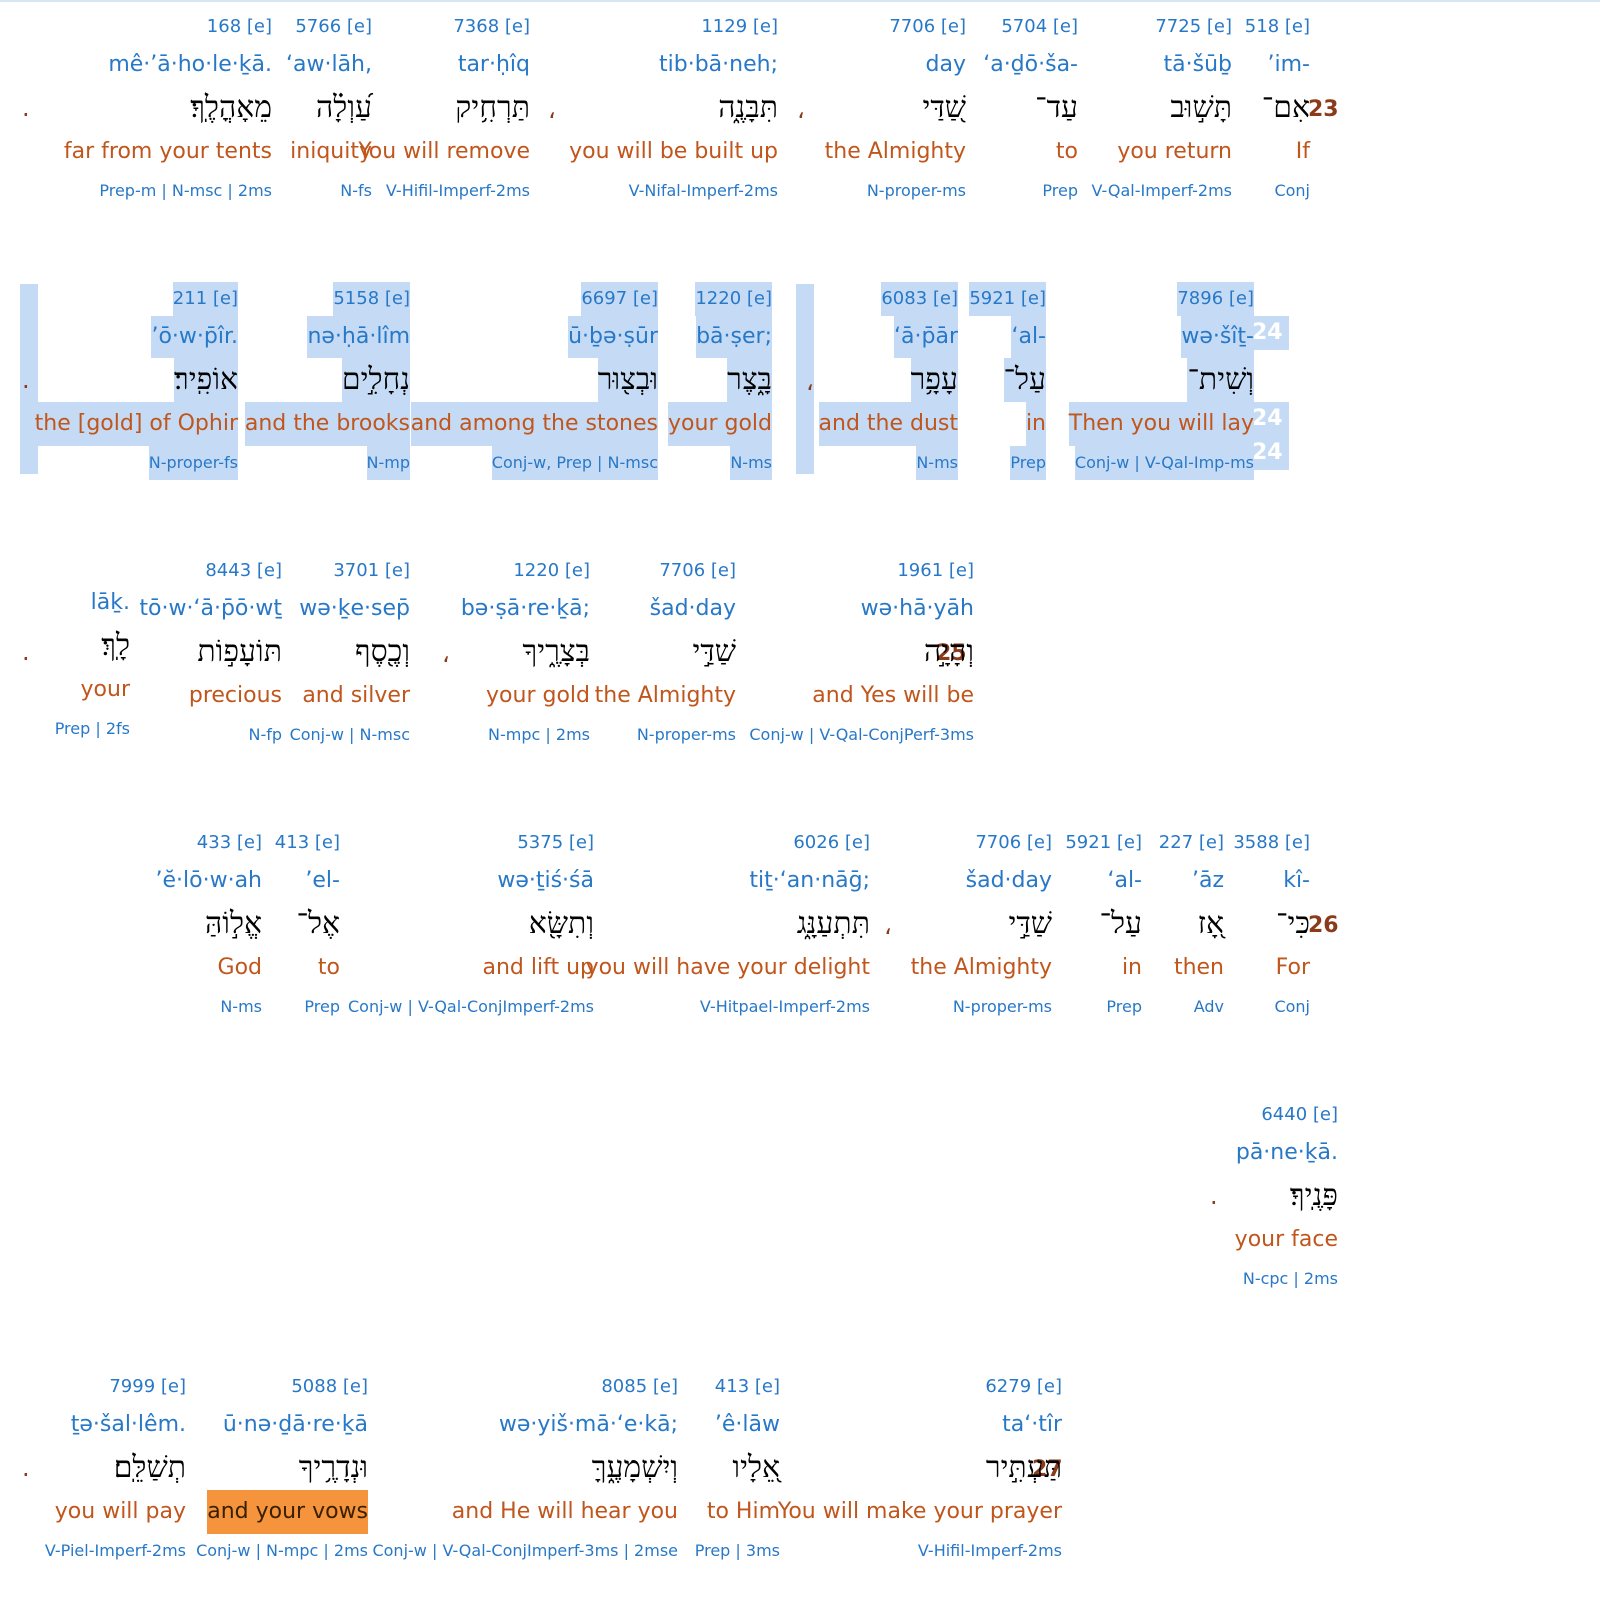 The image size is (1600, 1597). What do you see at coordinates (1023, 1386) in the screenshot?
I see `strongs-link: 6279 [e]` at bounding box center [1023, 1386].